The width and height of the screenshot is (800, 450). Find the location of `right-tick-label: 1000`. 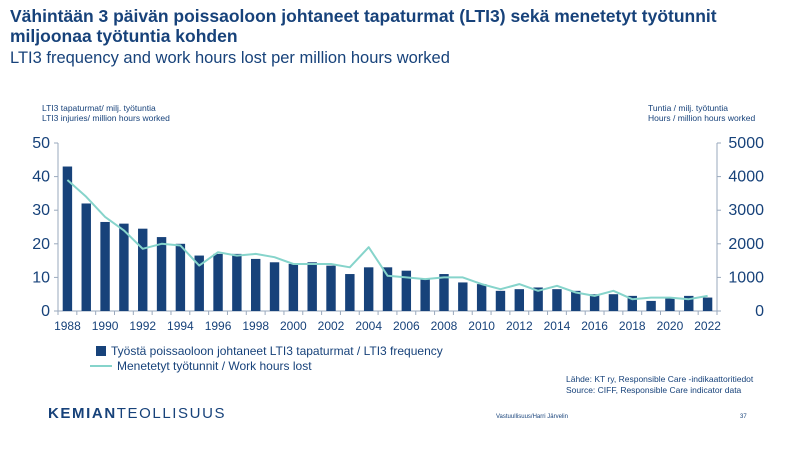

right-tick-label: 1000 is located at coordinates (746, 277).